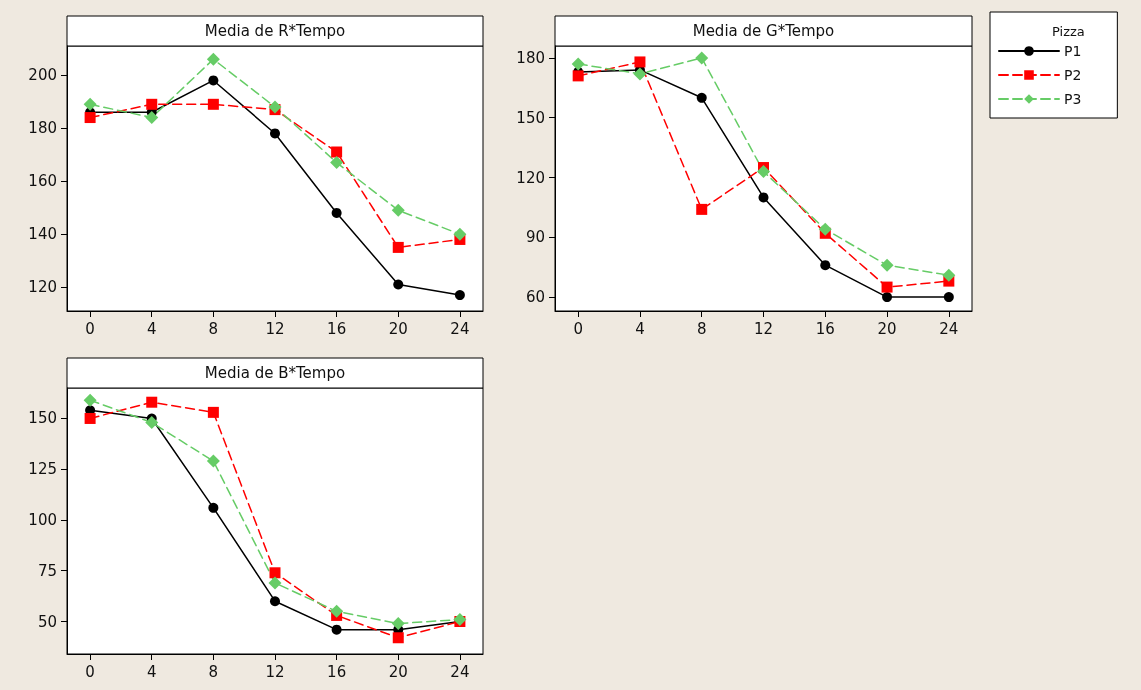  Describe the element at coordinates (1073, 99) in the screenshot. I see `legend-label: P3` at that location.